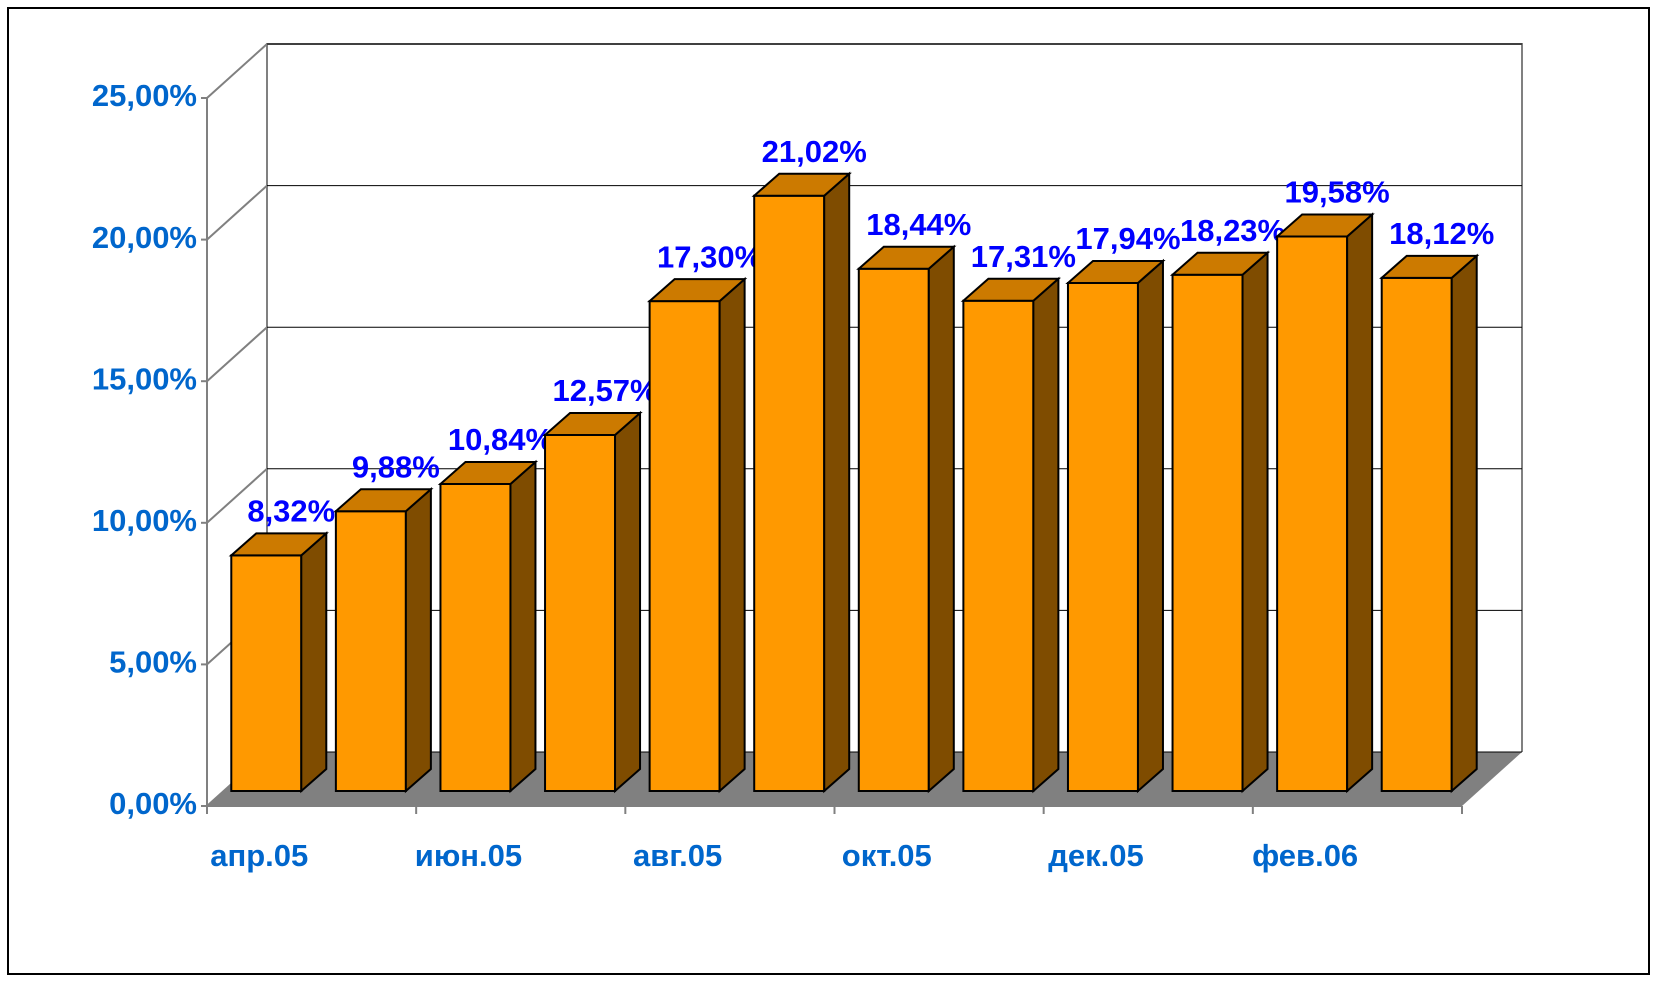  What do you see at coordinates (500, 439) in the screenshot?
I see `value-label: 10,84%` at bounding box center [500, 439].